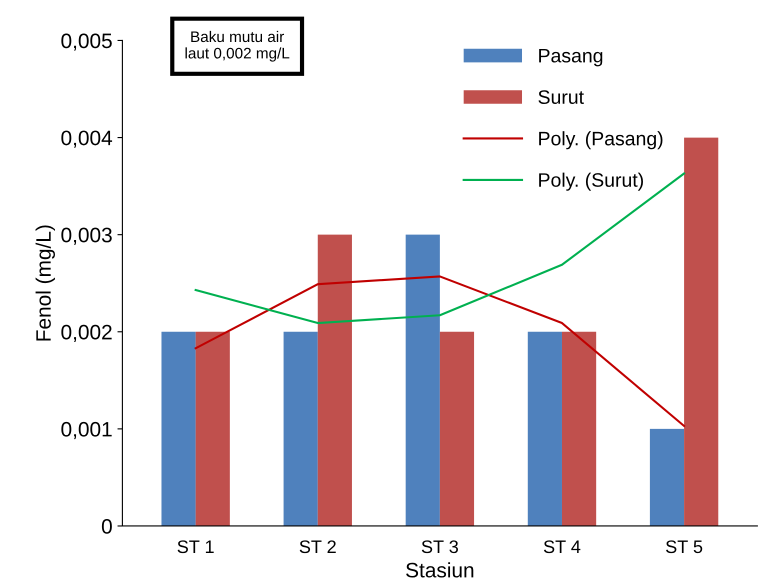  Describe the element at coordinates (238, 46) in the screenshot. I see `annotation: Baku mutu air laut 0,002 mg/L` at that location.